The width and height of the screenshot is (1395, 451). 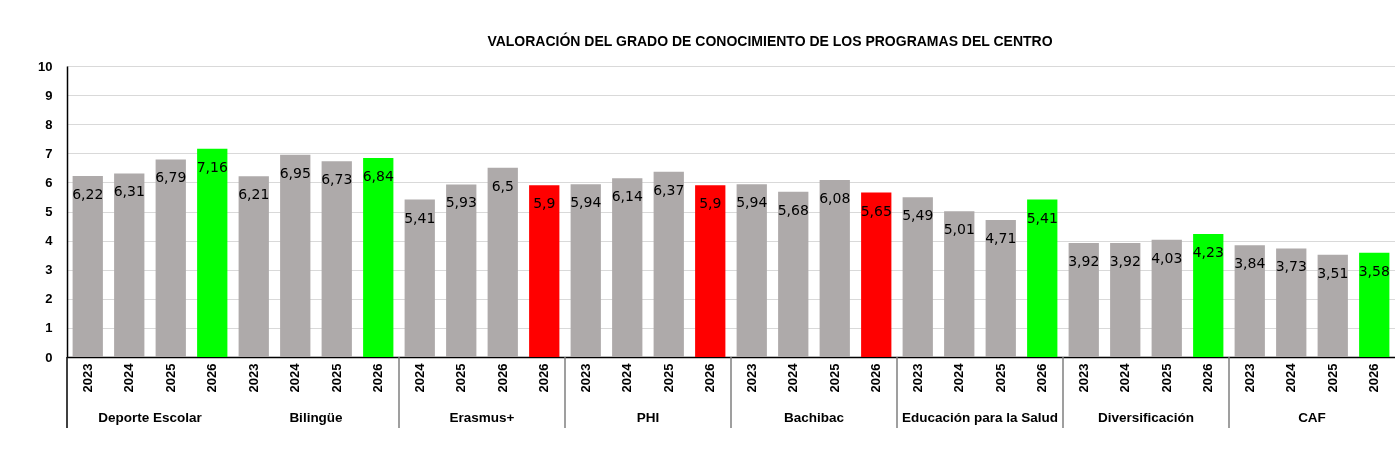 I want to click on data-label: 6,31, so click(x=129, y=191).